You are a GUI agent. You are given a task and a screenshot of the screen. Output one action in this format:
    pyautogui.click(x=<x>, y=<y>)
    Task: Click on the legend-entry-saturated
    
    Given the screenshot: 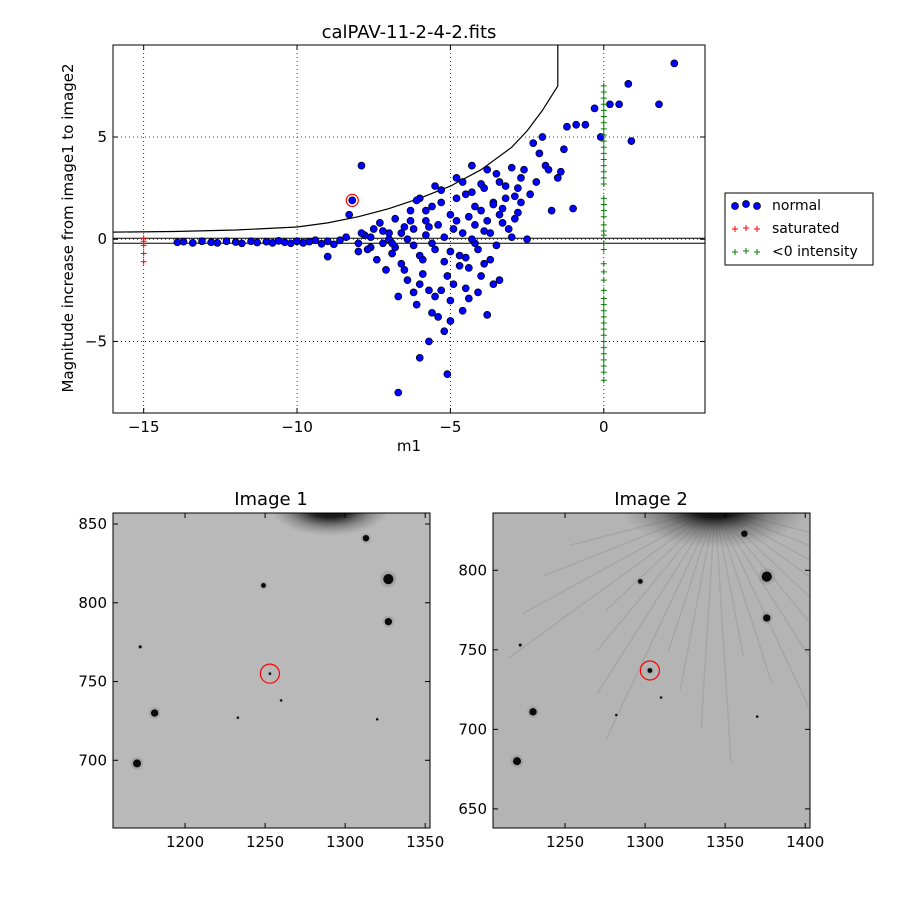 What is the action you would take?
    pyautogui.click(x=746, y=228)
    